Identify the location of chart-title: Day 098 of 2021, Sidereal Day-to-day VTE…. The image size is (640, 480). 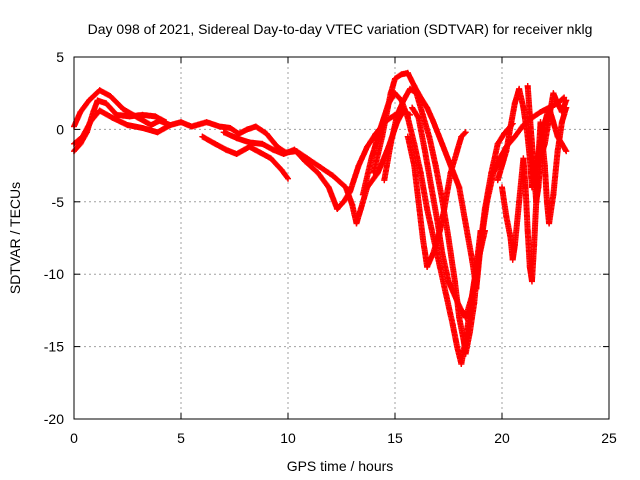
(340, 29).